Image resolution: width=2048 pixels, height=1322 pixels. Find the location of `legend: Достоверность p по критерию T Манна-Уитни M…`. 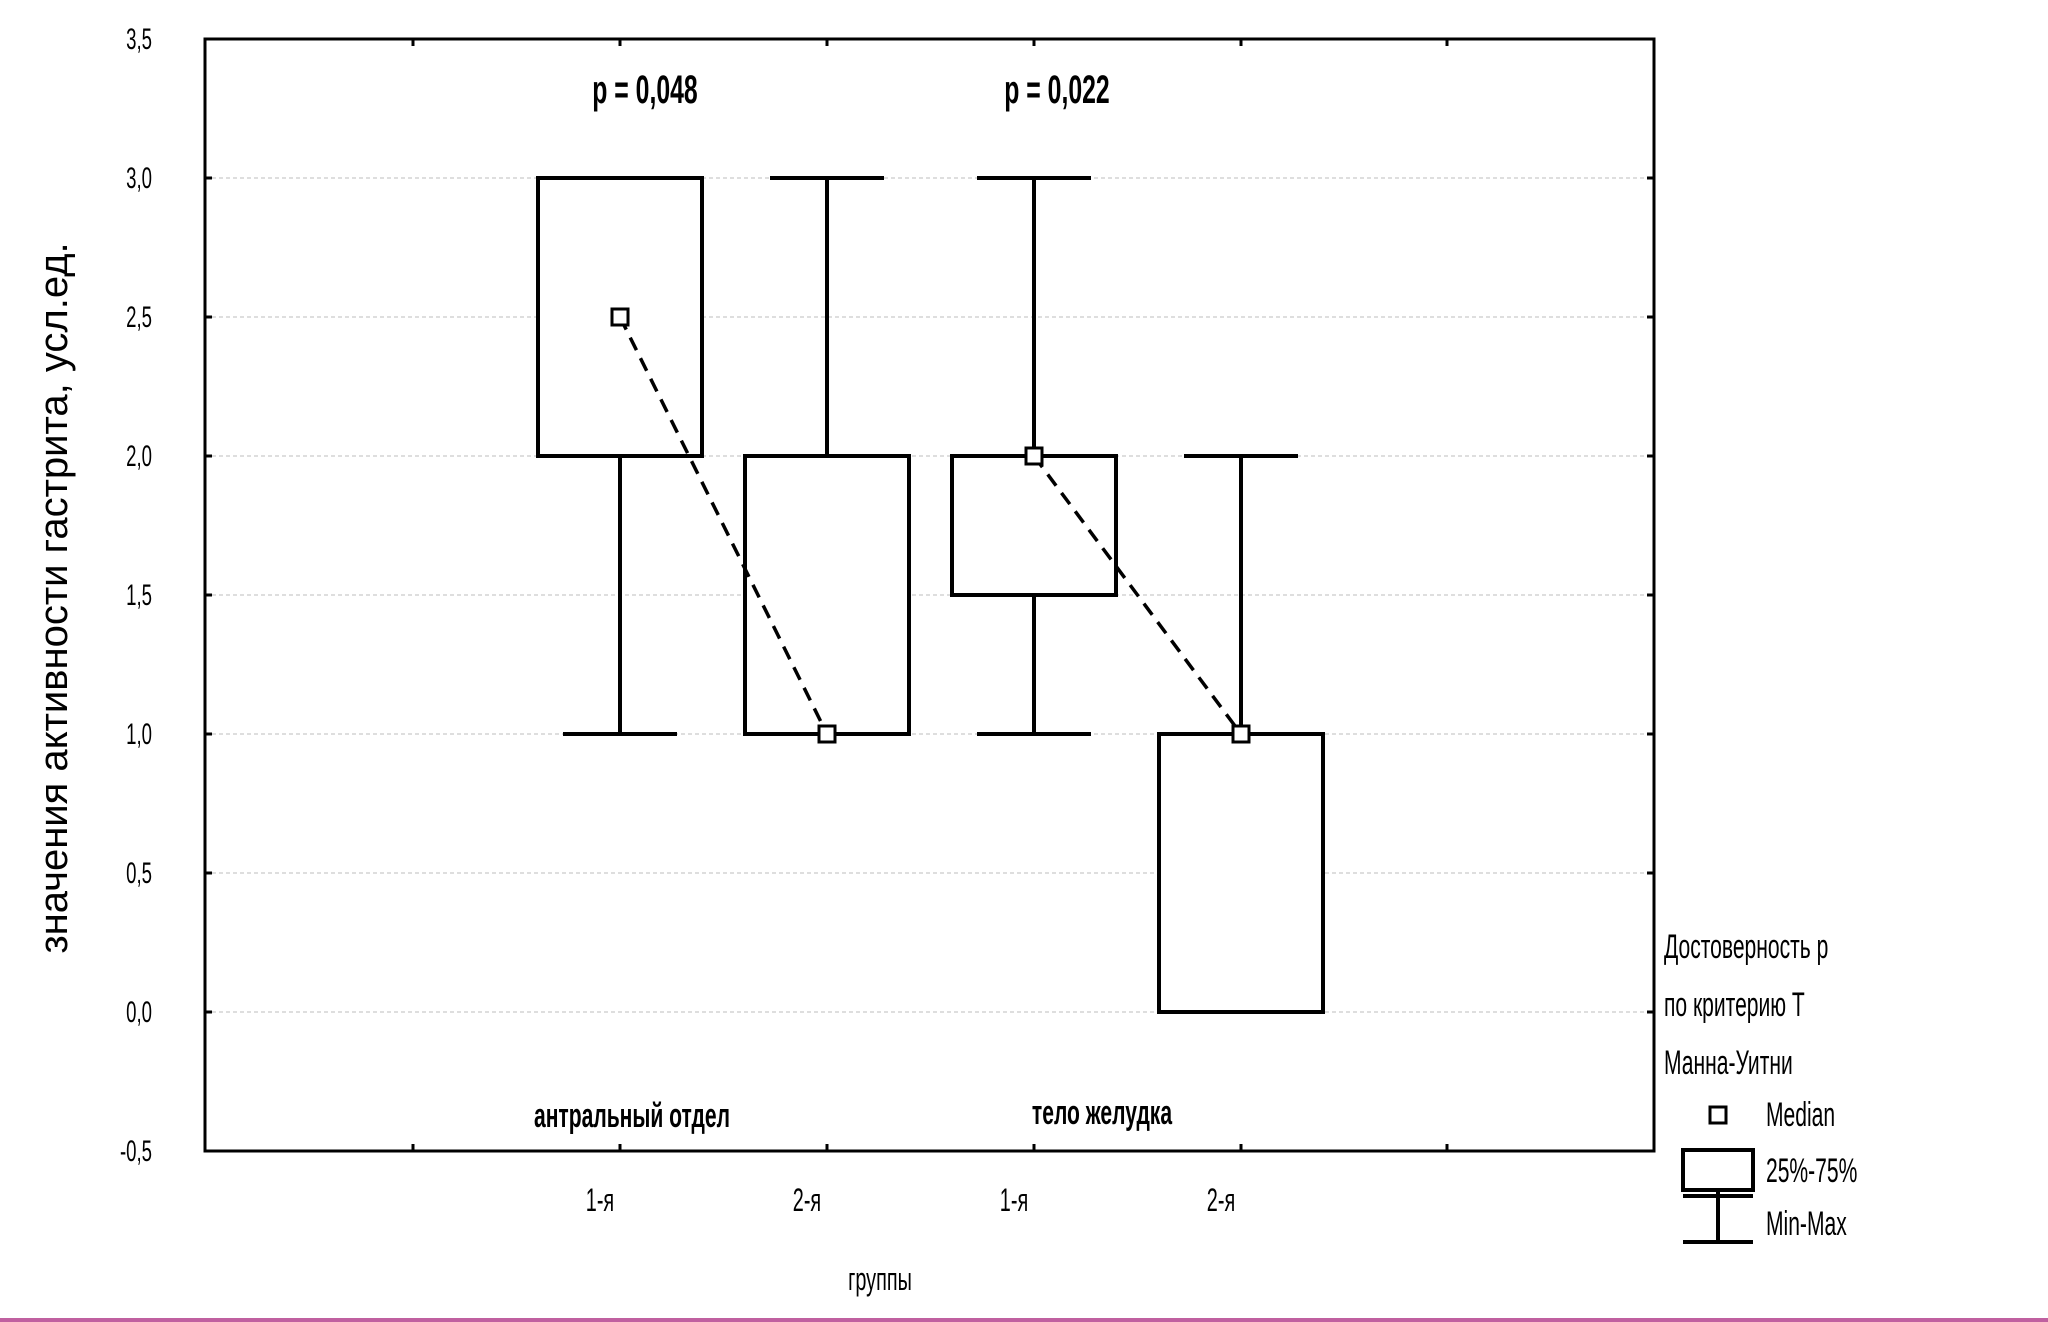

legend: Достоверность p по критерию T Манна-Уитни M… is located at coordinates (1760, 1085).